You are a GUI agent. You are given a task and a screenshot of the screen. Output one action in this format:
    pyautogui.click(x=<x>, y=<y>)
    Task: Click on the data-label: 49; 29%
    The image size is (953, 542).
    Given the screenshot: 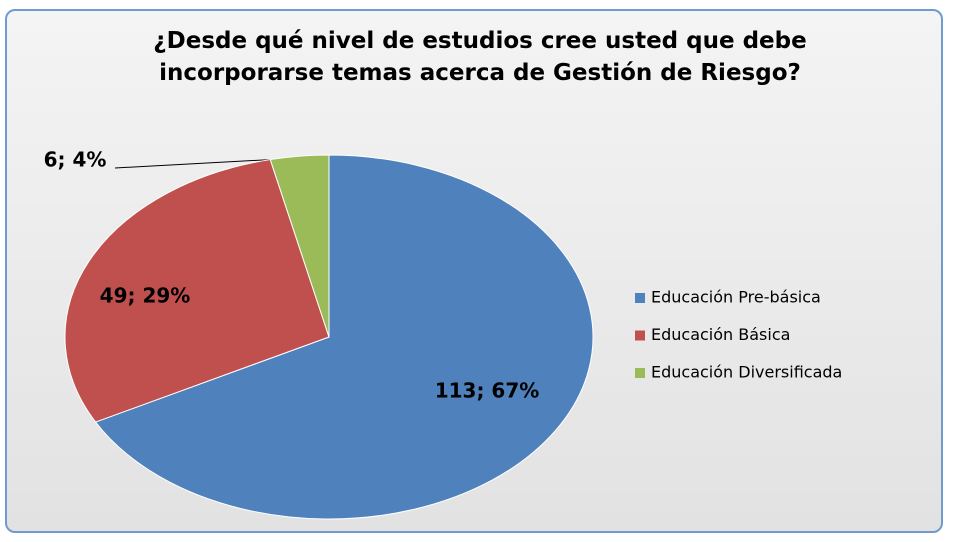 What is the action you would take?
    pyautogui.click(x=145, y=296)
    